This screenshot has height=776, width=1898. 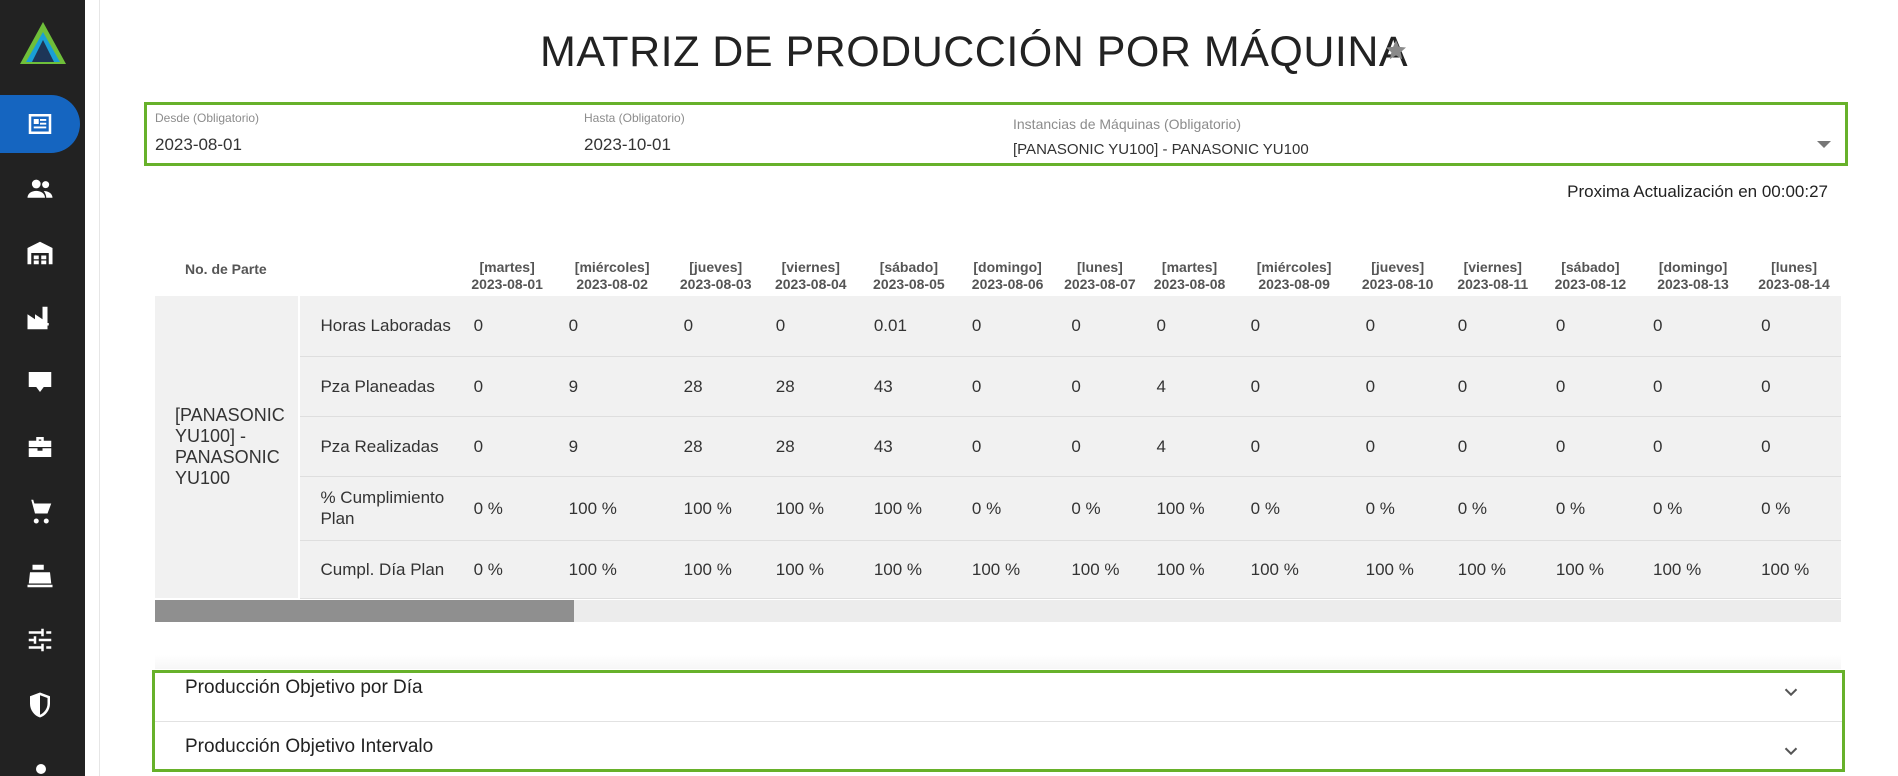 I want to click on date-from-field: Desde (Obligatorio) 2023-08-01, so click(x=365, y=134).